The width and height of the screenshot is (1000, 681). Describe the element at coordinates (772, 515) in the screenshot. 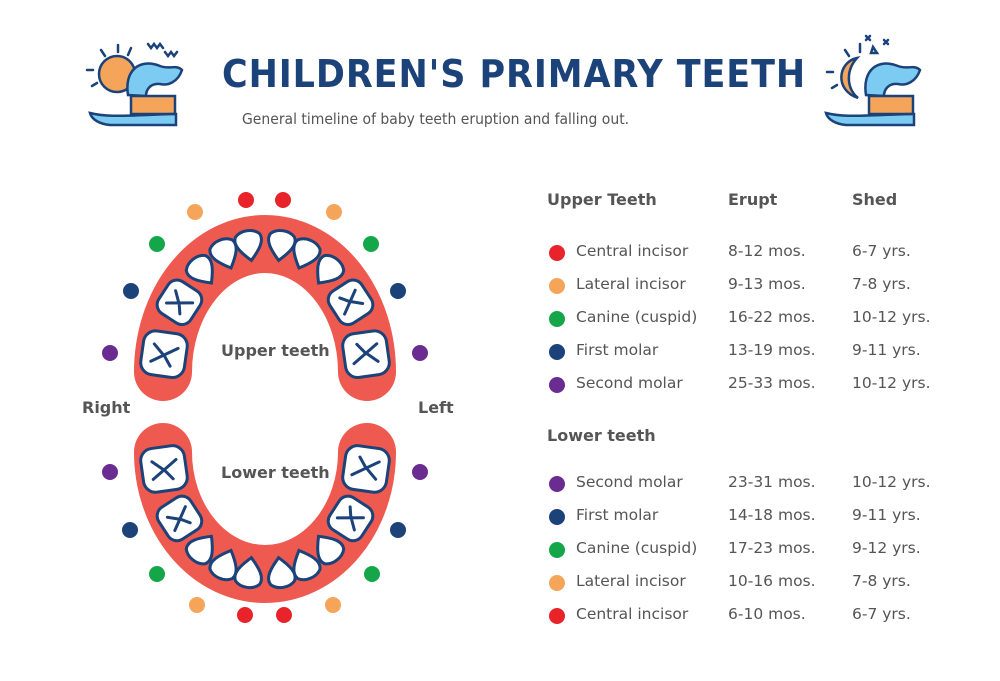

I see `erupt-value: 14-18 mos.` at that location.